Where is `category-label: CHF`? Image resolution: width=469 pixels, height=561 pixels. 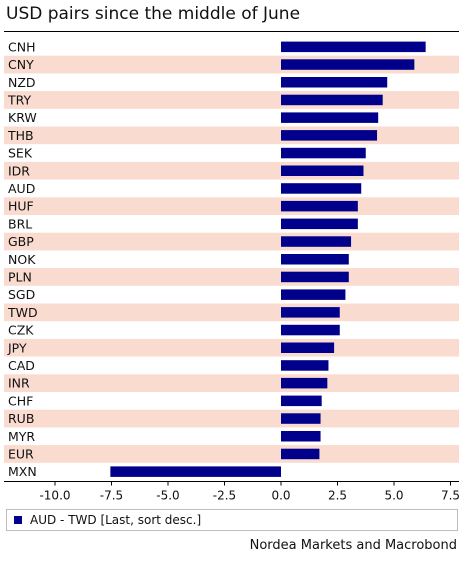 category-label: CHF is located at coordinates (20, 400).